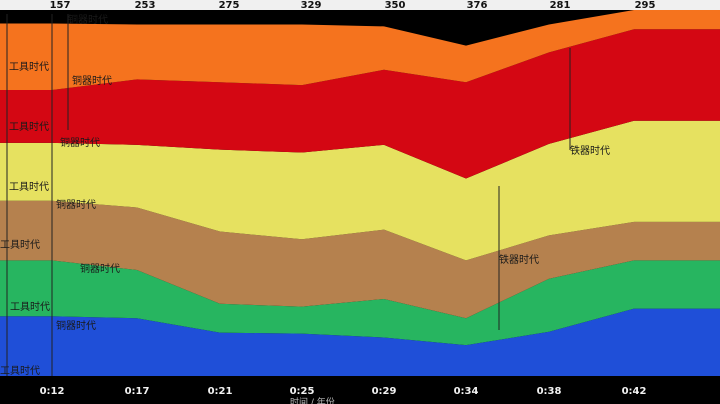 Image resolution: width=720 pixels, height=404 pixels. What do you see at coordinates (52, 391) in the screenshot?
I see `x-tick-label: 0:12` at bounding box center [52, 391].